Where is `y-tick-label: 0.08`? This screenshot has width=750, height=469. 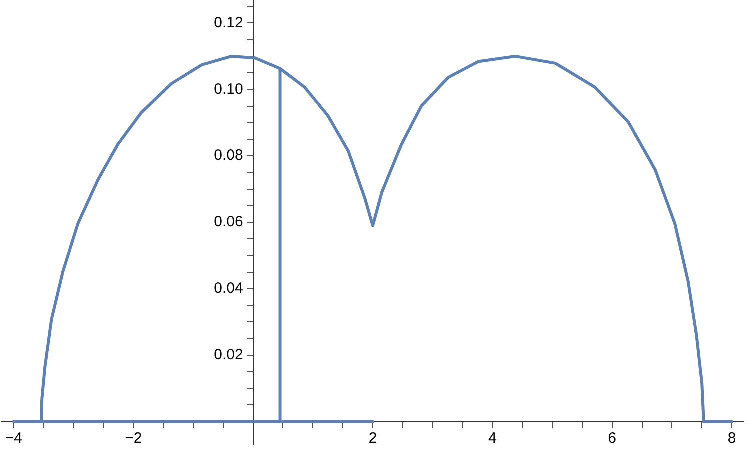 y-tick-label: 0.08 is located at coordinates (229, 155).